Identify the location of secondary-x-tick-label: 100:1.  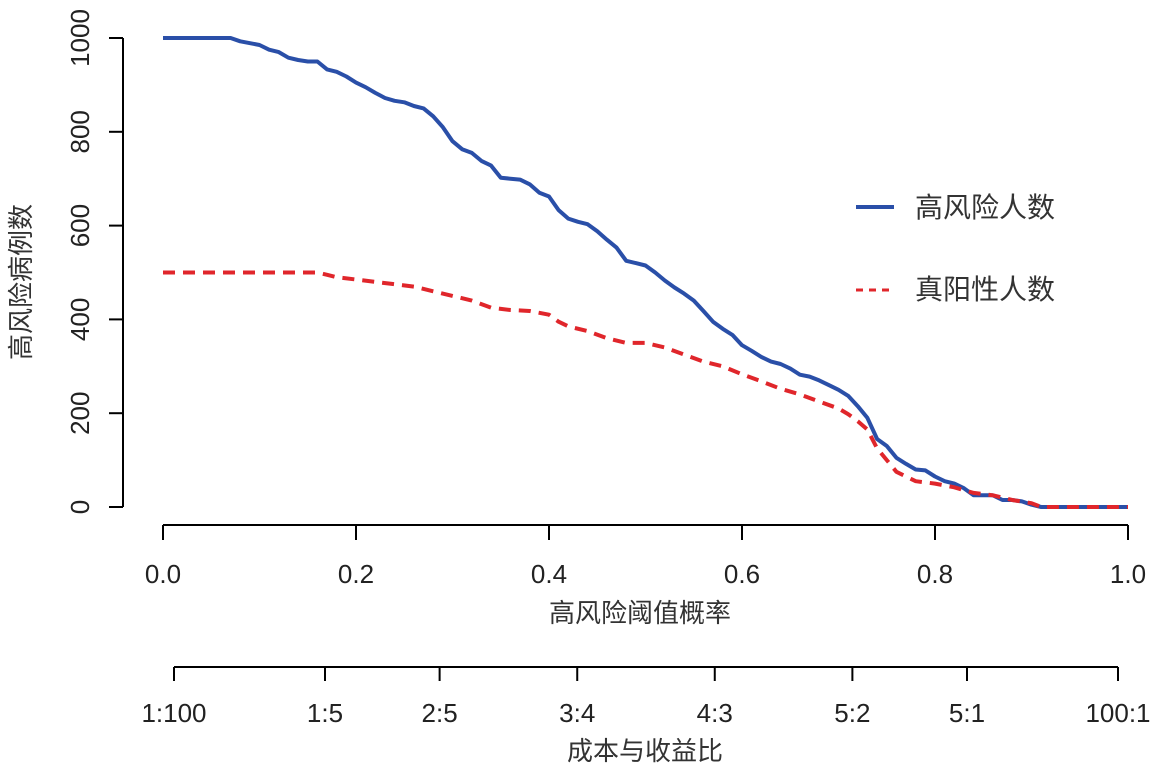
(1117, 713).